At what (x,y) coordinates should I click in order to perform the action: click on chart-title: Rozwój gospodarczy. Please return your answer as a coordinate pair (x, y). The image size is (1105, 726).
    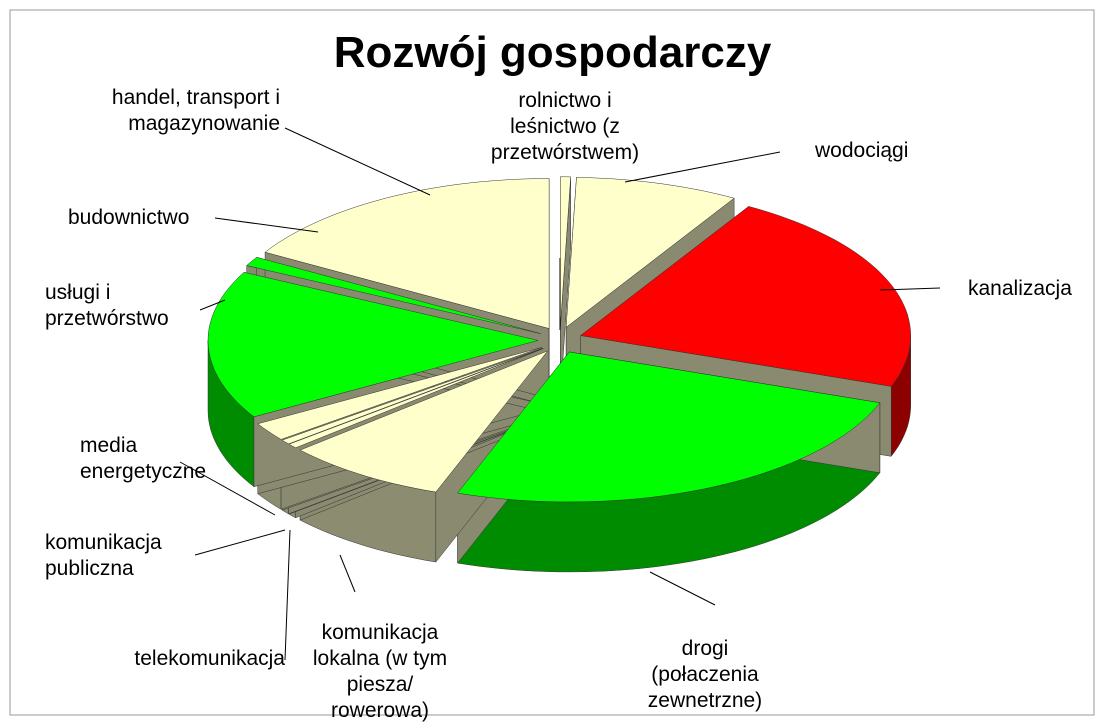
    Looking at the image, I should click on (552, 52).